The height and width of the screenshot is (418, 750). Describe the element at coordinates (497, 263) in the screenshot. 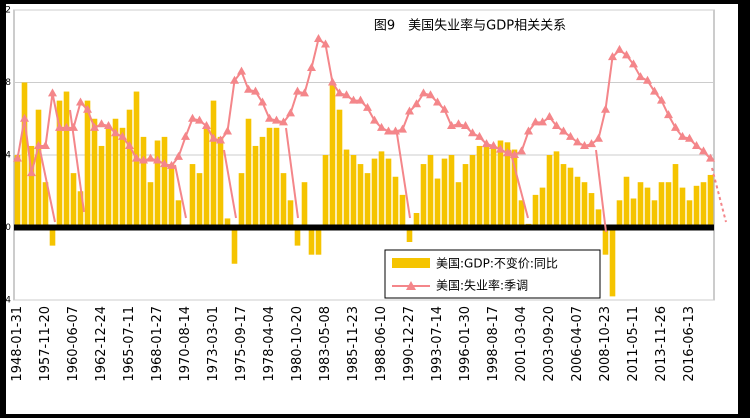

I see `legend-label: 美国:GDP:不变价:同比` at that location.